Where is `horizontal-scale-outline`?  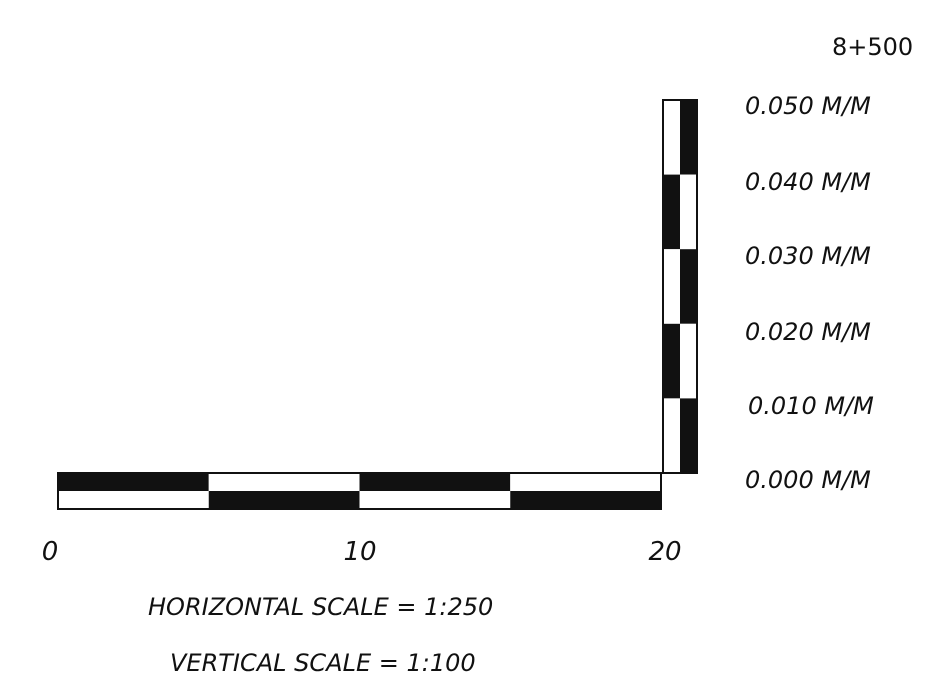
horizontal-scale-outline is located at coordinates (359, 491).